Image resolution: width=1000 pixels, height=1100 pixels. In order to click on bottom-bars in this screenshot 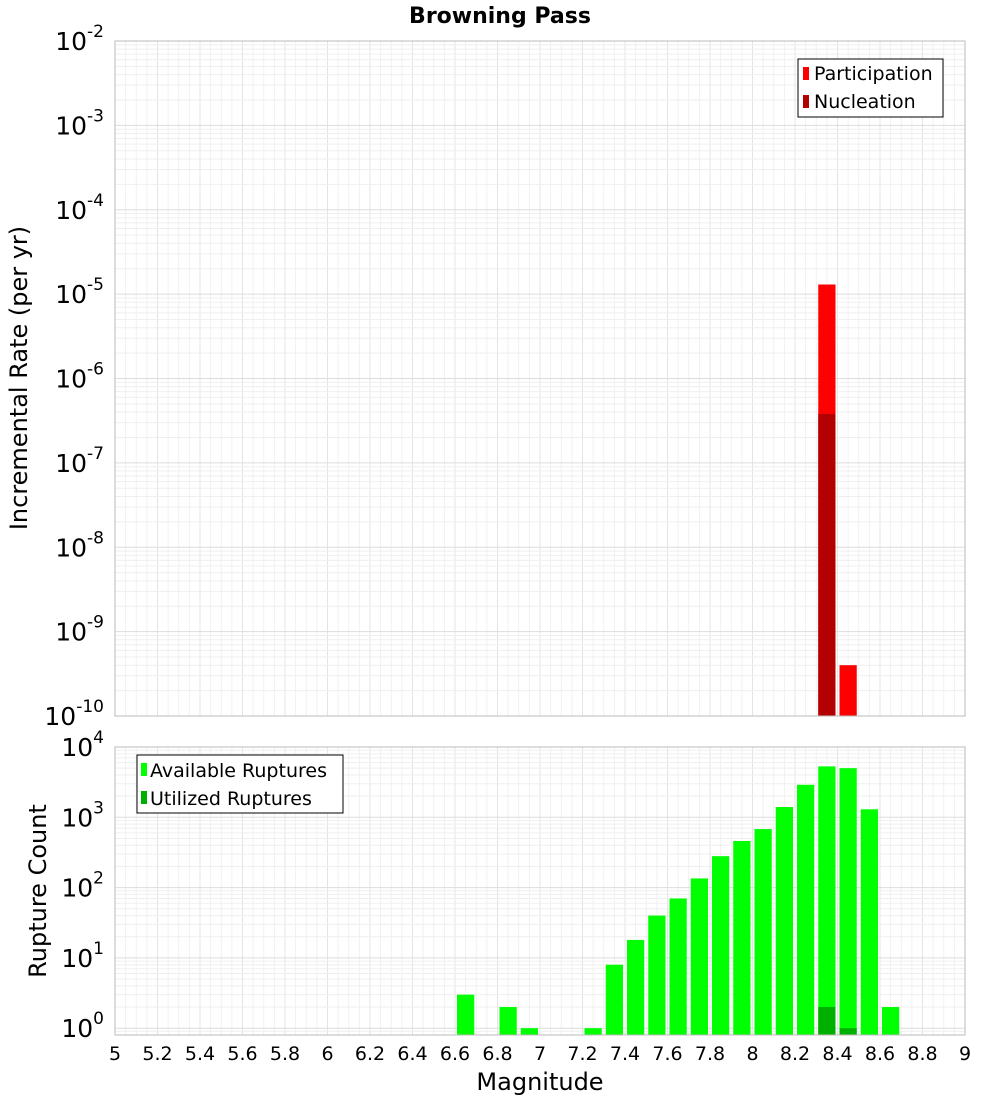, I will do `click(678, 900)`.